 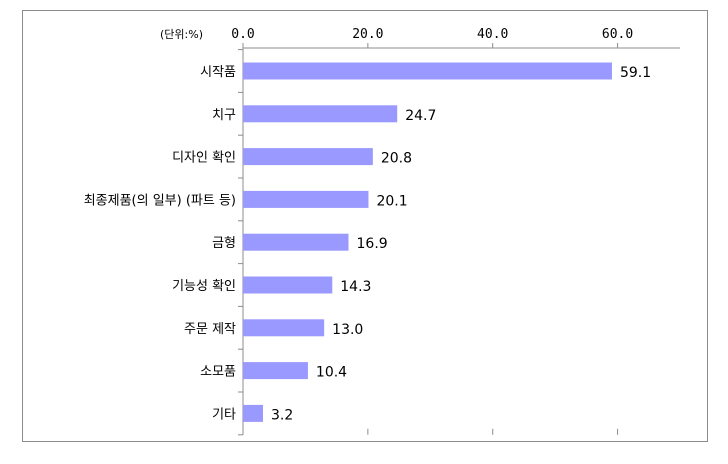 I want to click on category-label: 소모품, so click(x=218, y=372).